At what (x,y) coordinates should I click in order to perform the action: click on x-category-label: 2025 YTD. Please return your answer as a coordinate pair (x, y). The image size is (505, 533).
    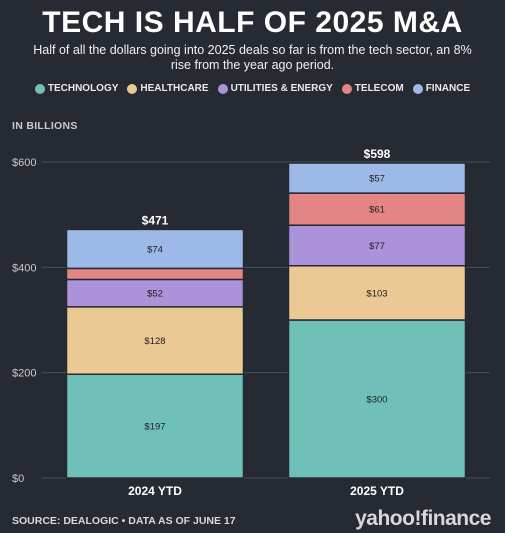
    Looking at the image, I should click on (377, 491).